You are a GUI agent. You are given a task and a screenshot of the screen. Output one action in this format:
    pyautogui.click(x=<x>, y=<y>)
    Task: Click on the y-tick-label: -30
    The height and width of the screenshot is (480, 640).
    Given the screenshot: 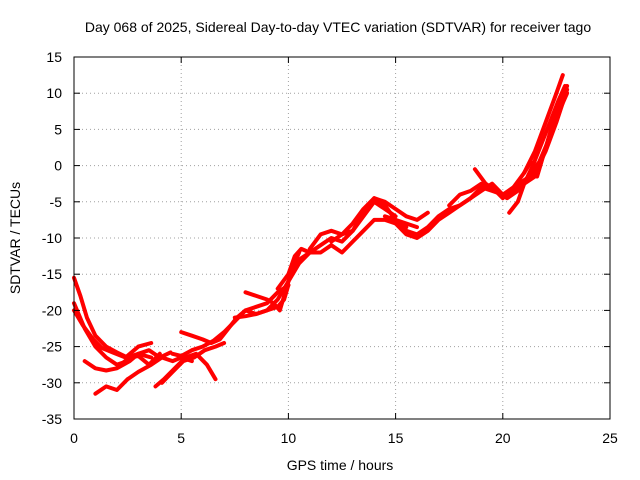 What is the action you would take?
    pyautogui.click(x=52, y=383)
    